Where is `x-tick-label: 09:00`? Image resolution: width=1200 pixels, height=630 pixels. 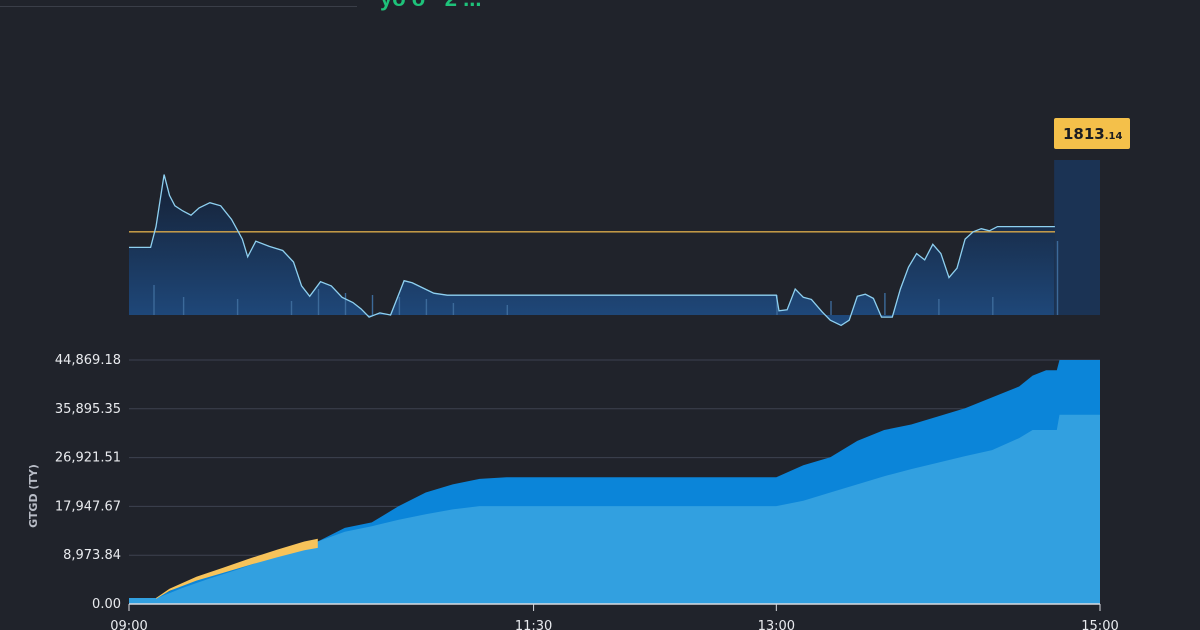
x-tick-label: 09:00 is located at coordinates (128, 624).